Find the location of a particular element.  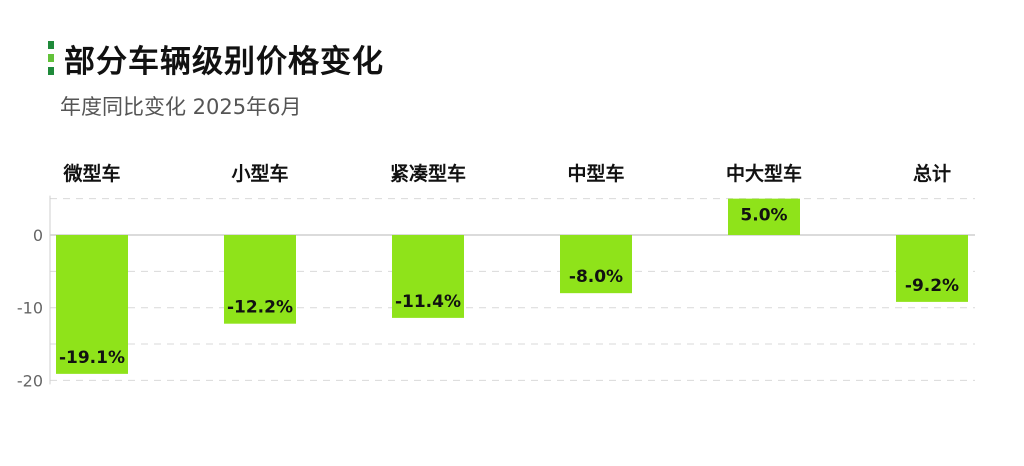

y-tick-label: -20 is located at coordinates (30, 380).